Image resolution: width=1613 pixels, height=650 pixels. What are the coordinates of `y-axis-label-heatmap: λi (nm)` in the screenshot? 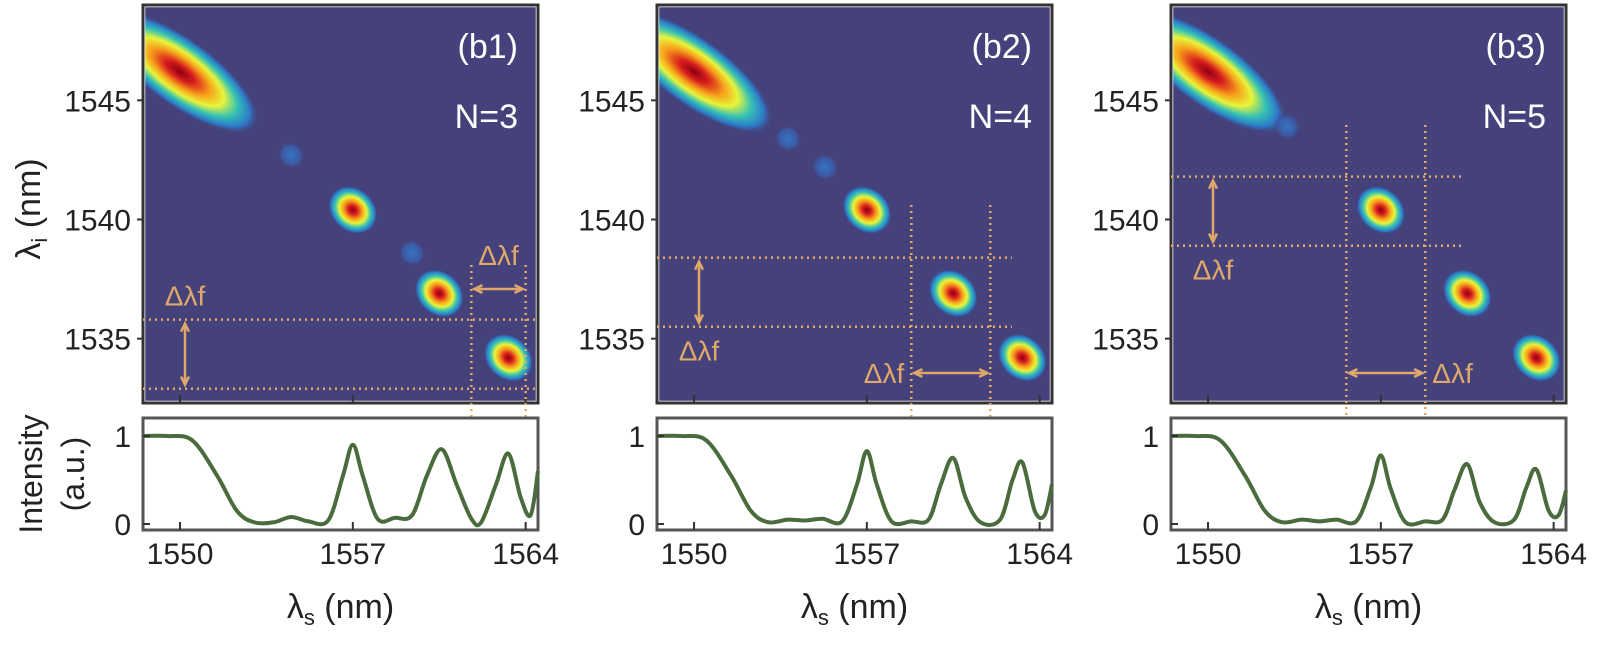 It's located at (31, 208).